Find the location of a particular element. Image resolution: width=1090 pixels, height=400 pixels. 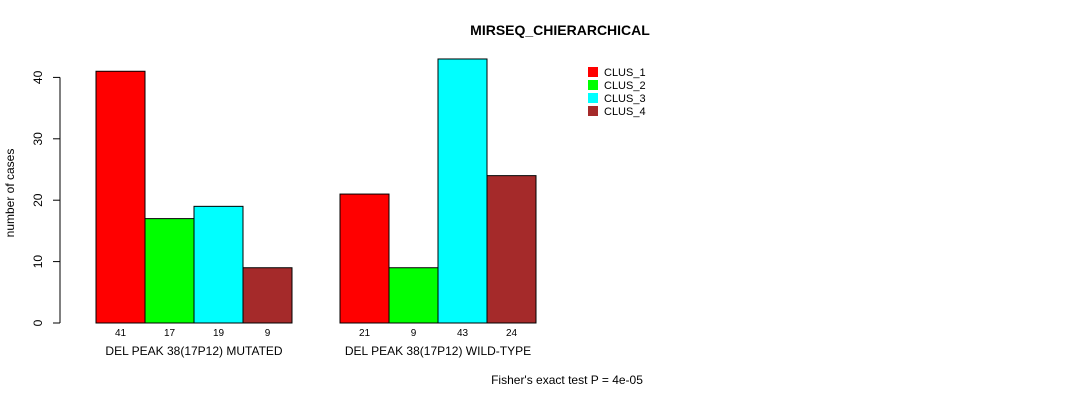

legend-label: CLUS_2 is located at coordinates (625, 86).